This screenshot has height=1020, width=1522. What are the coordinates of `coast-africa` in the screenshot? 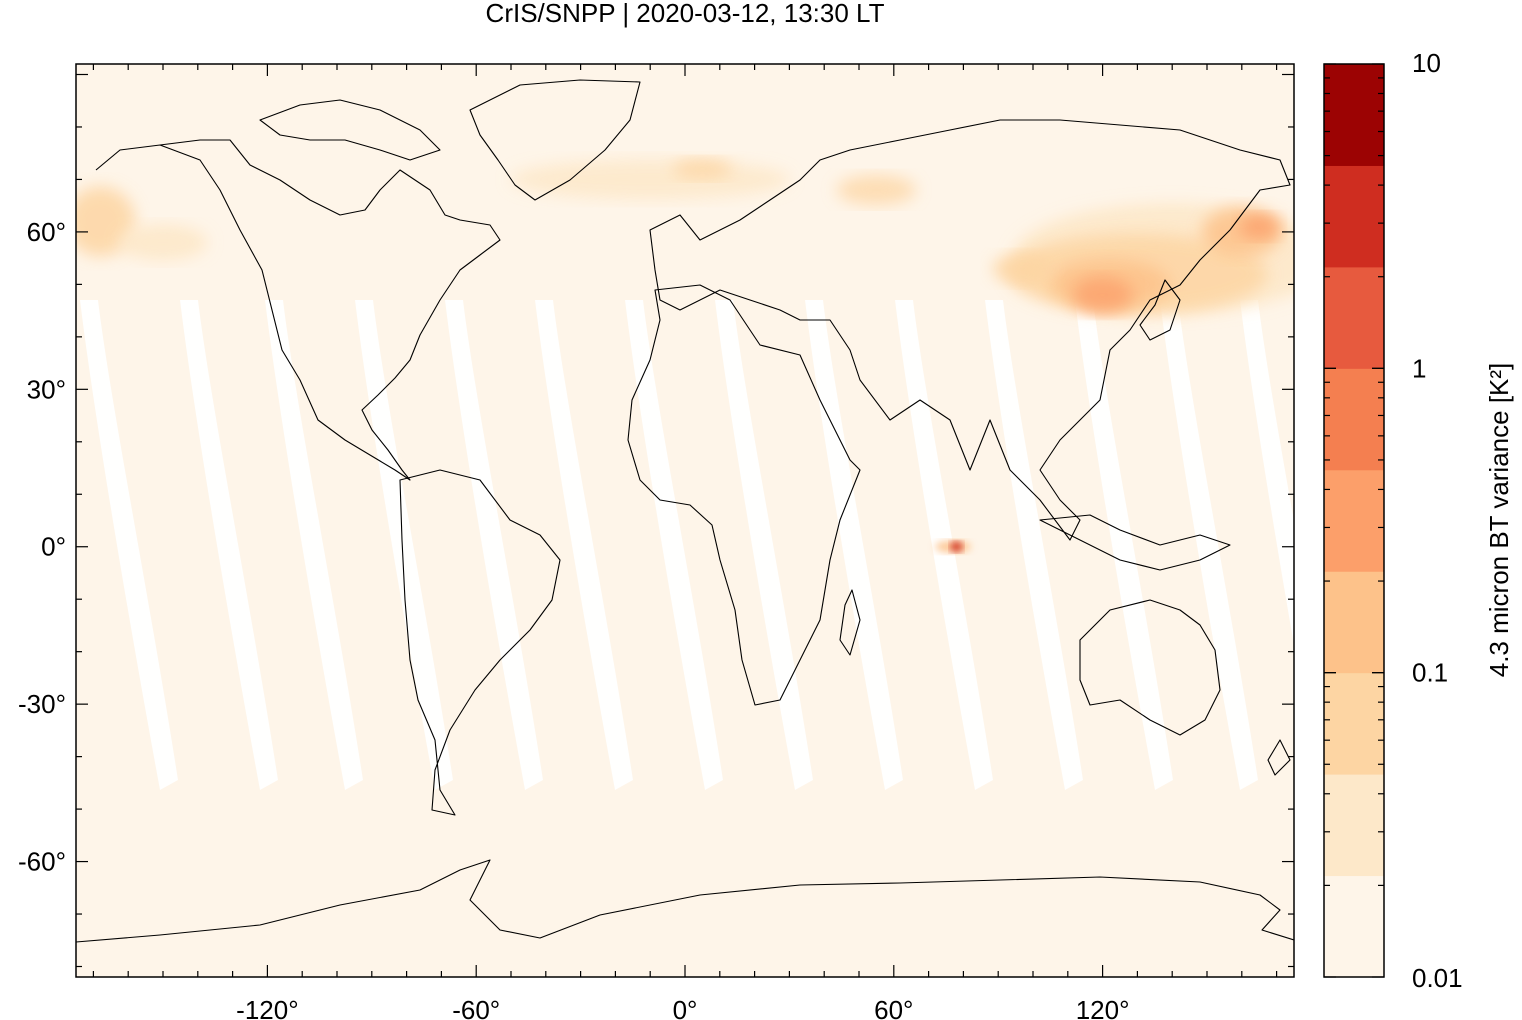 It's located at (744, 495).